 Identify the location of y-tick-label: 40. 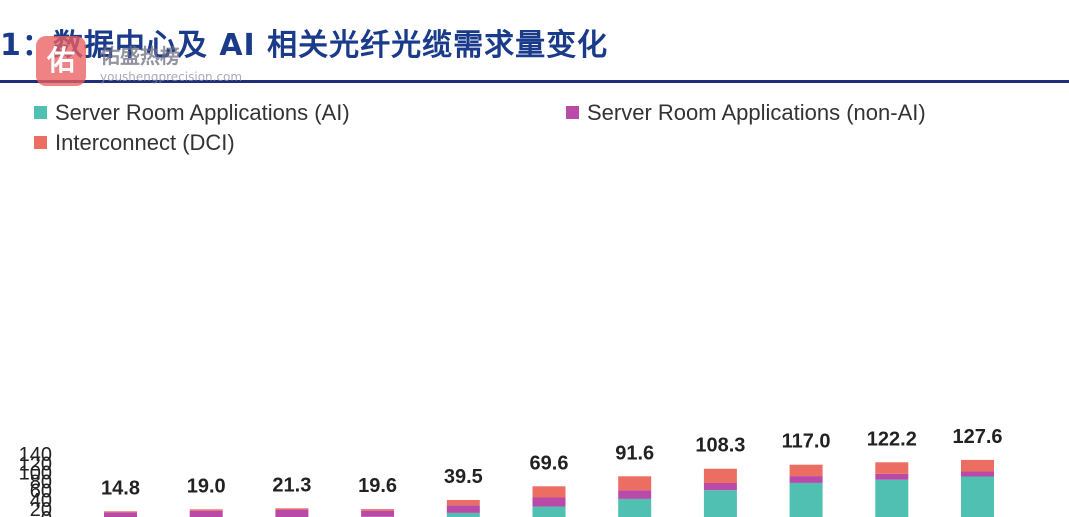
(41, 501).